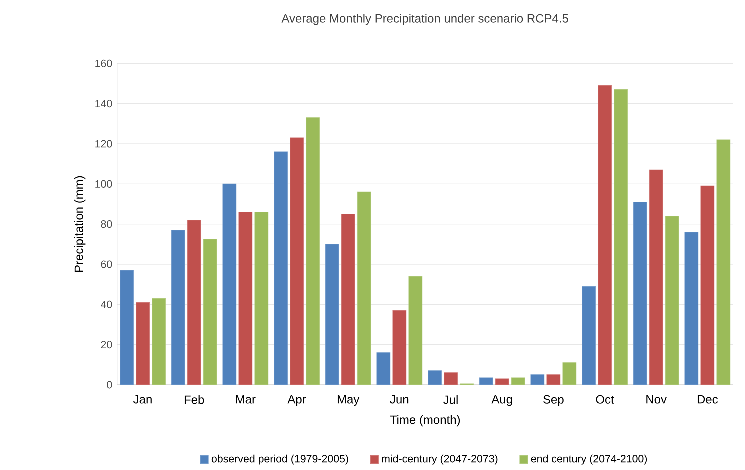 The image size is (745, 470). What do you see at coordinates (502, 400) in the screenshot?
I see `x-tick-label: Aug` at bounding box center [502, 400].